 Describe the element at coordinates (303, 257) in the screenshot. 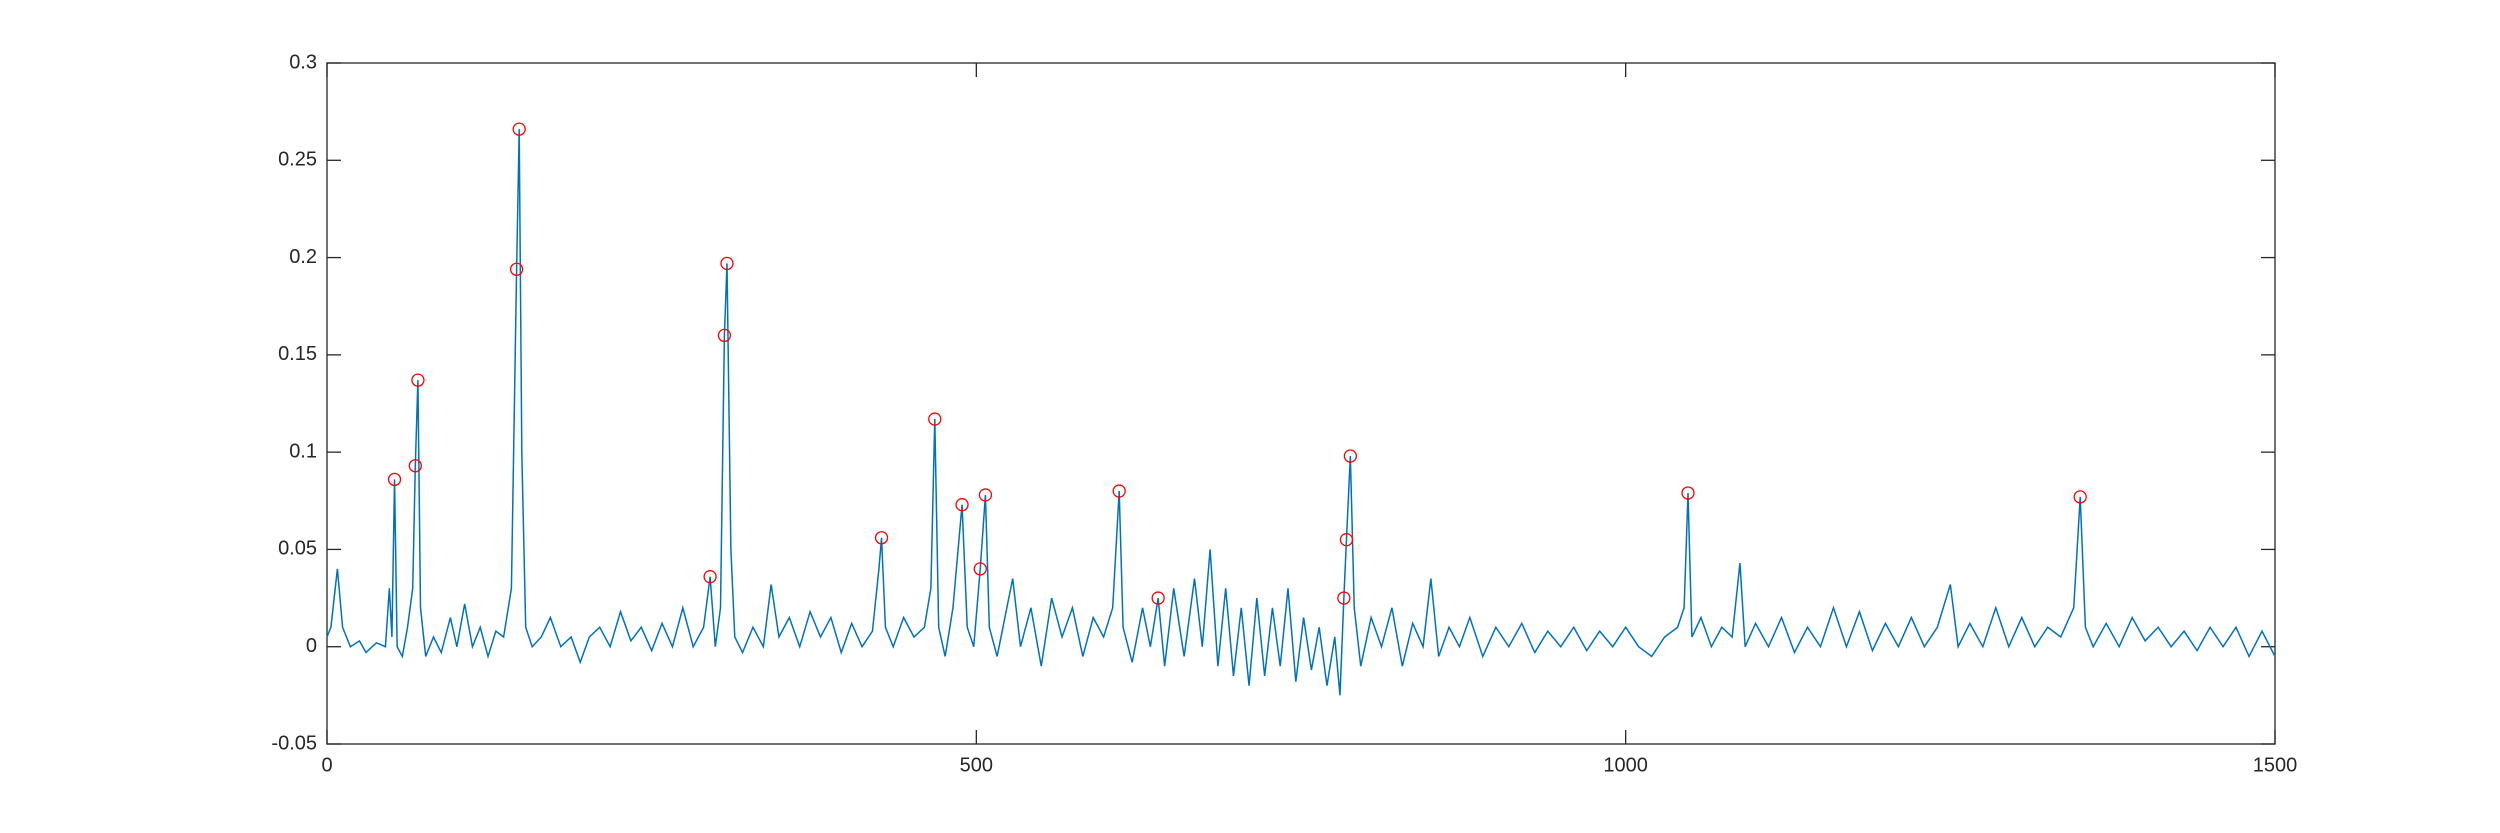

I see `y-tick-label: 0.2` at that location.